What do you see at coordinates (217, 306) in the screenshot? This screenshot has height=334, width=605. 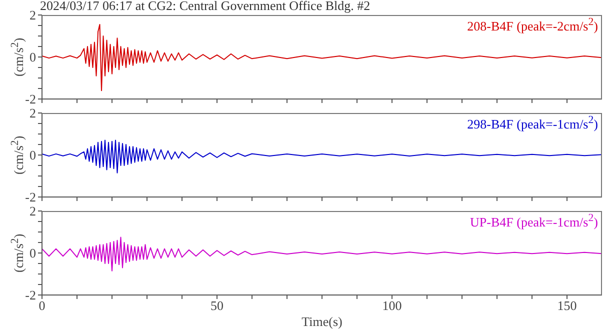 I see `x-tick-label: 50` at bounding box center [217, 306].